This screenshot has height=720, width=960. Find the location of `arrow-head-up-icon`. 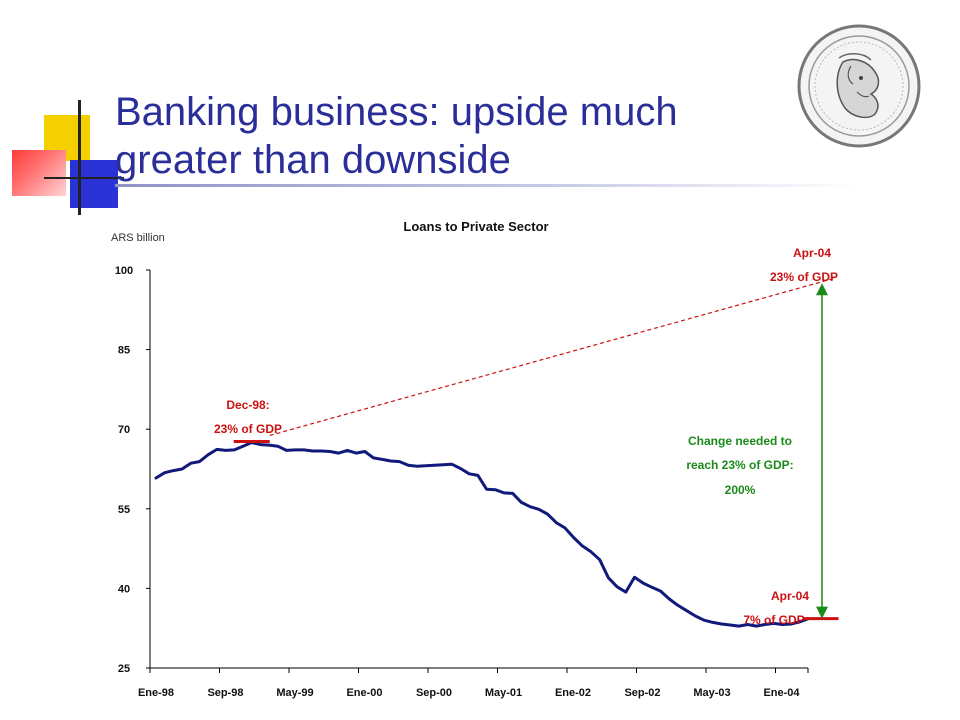

arrow-head-up-icon is located at coordinates (822, 289).